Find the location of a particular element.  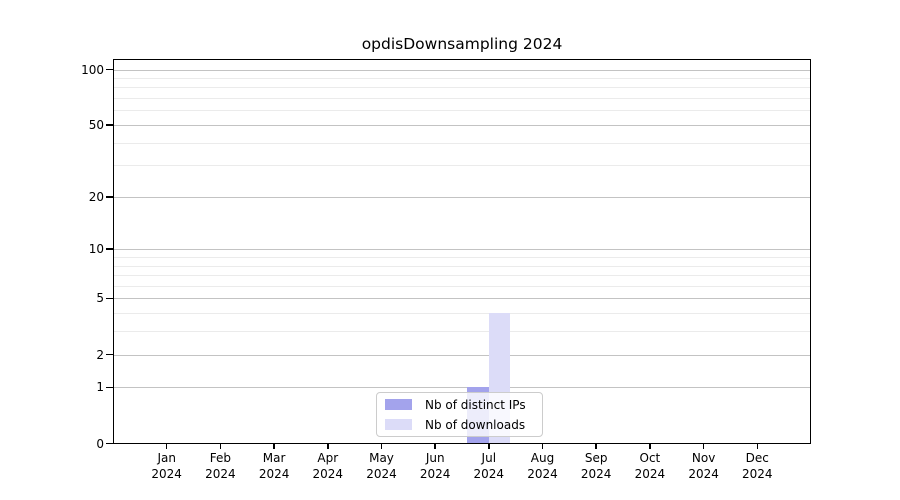

x-tick-label: Dec 2024 is located at coordinates (757, 466).